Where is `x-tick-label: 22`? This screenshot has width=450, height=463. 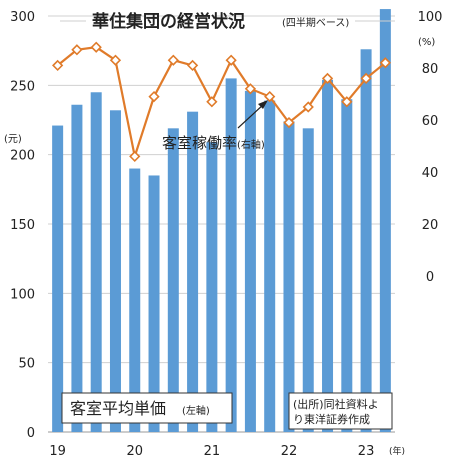
x-tick-label: 22 is located at coordinates (289, 451).